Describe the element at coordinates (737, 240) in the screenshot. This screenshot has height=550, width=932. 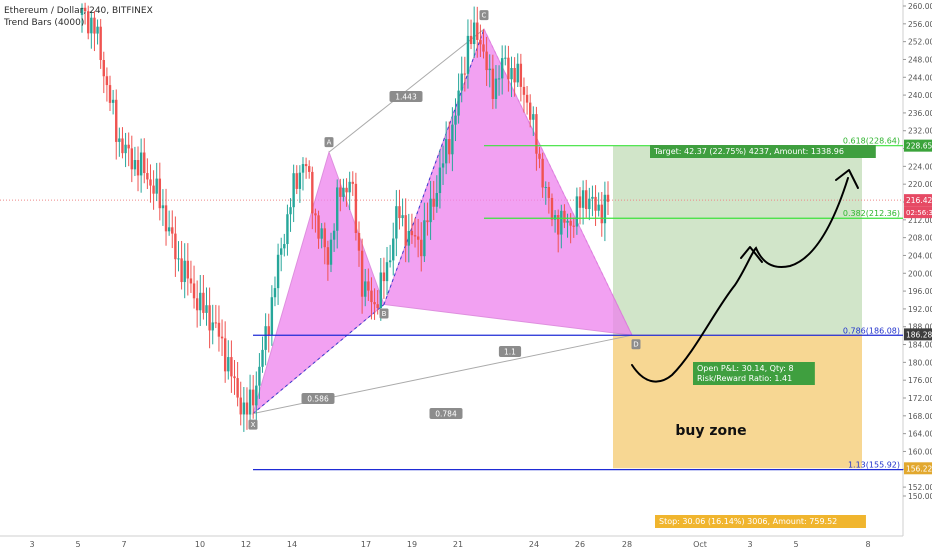
I see `target-zone` at that location.